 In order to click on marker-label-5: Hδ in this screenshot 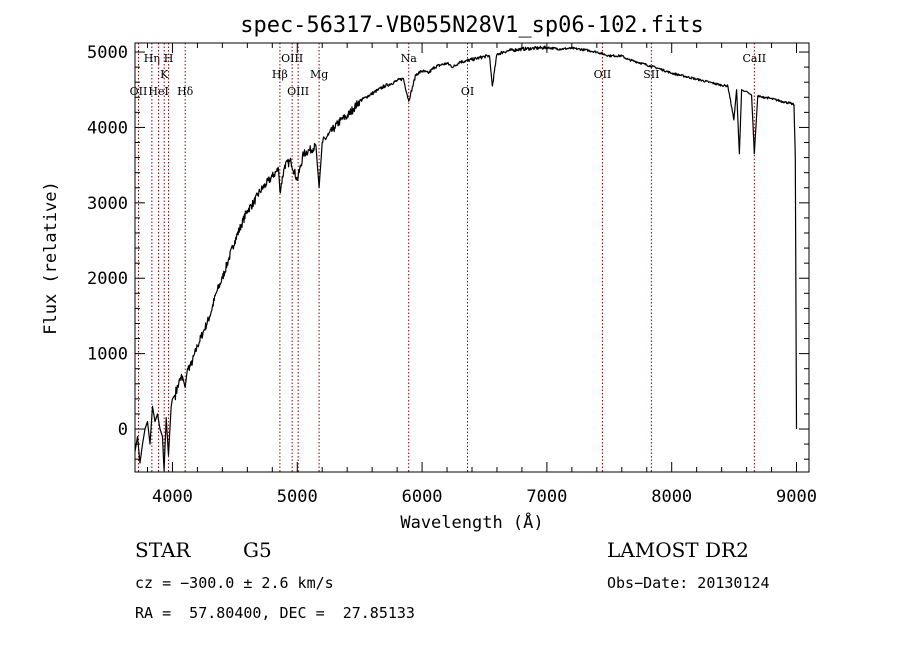, I will do `click(185, 91)`.